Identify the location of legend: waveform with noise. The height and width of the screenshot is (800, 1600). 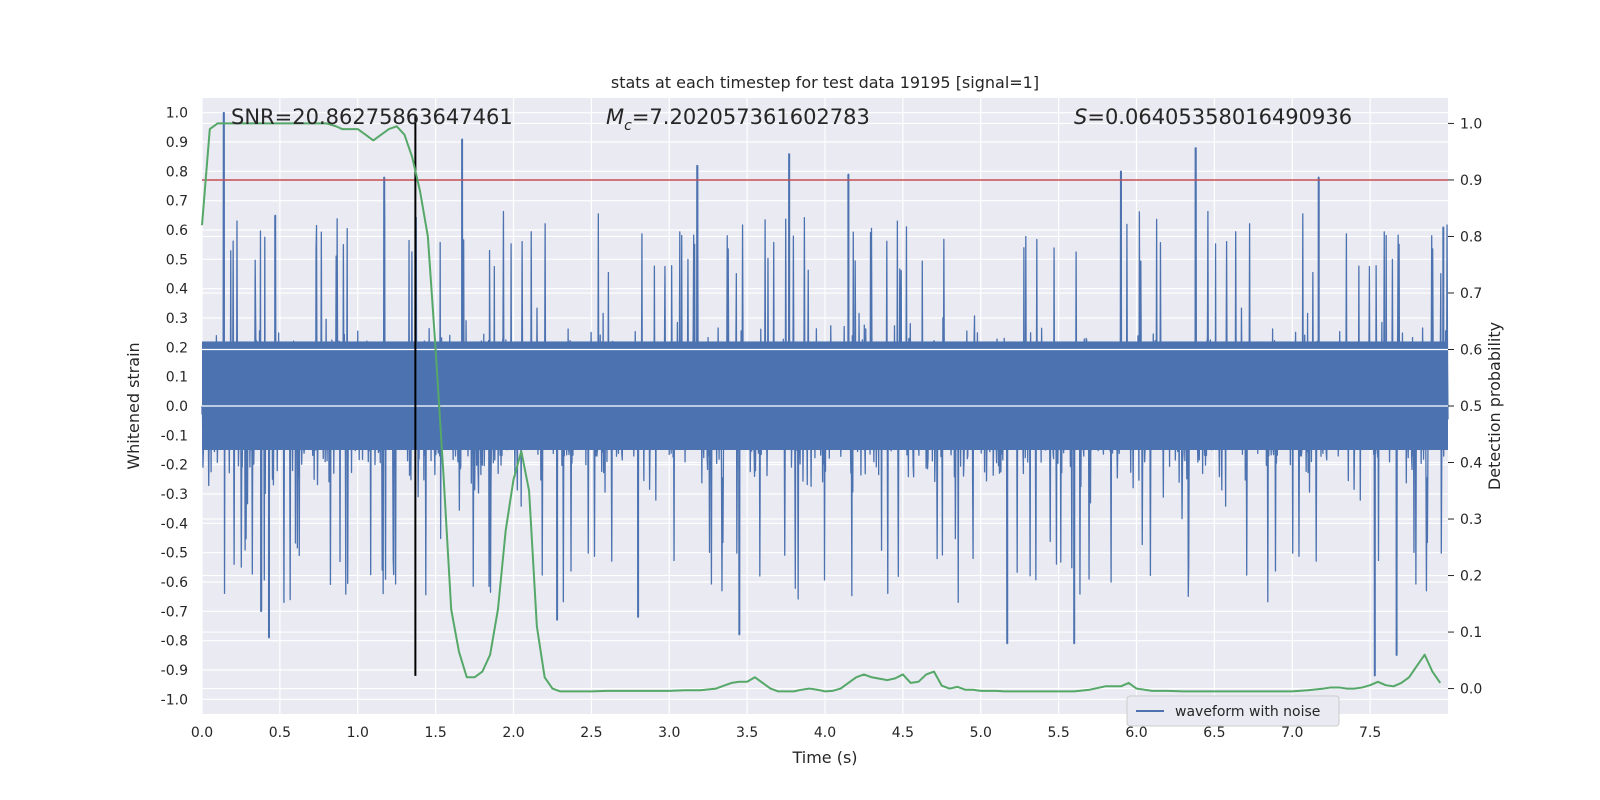
(1233, 711).